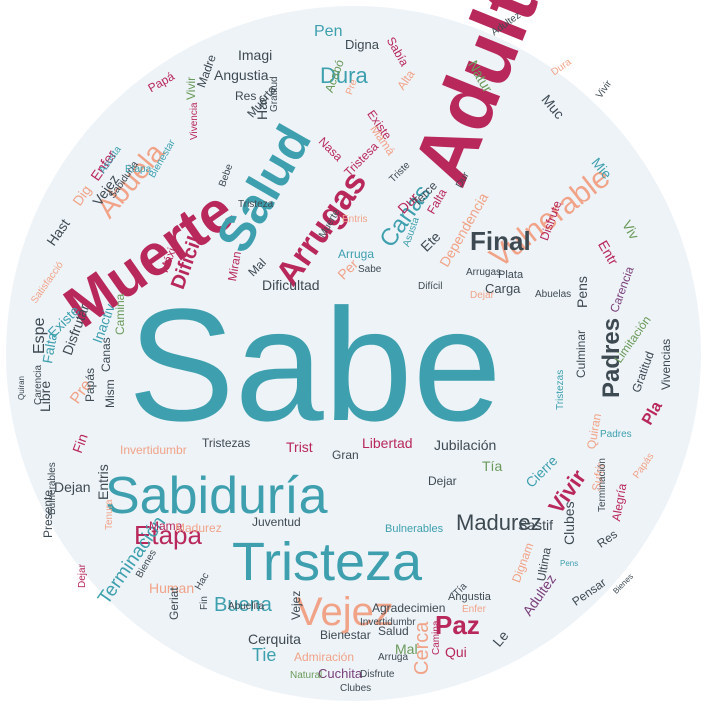  Describe the element at coordinates (216, 496) in the screenshot. I see `word-sabiduria: Sabiduría` at that location.